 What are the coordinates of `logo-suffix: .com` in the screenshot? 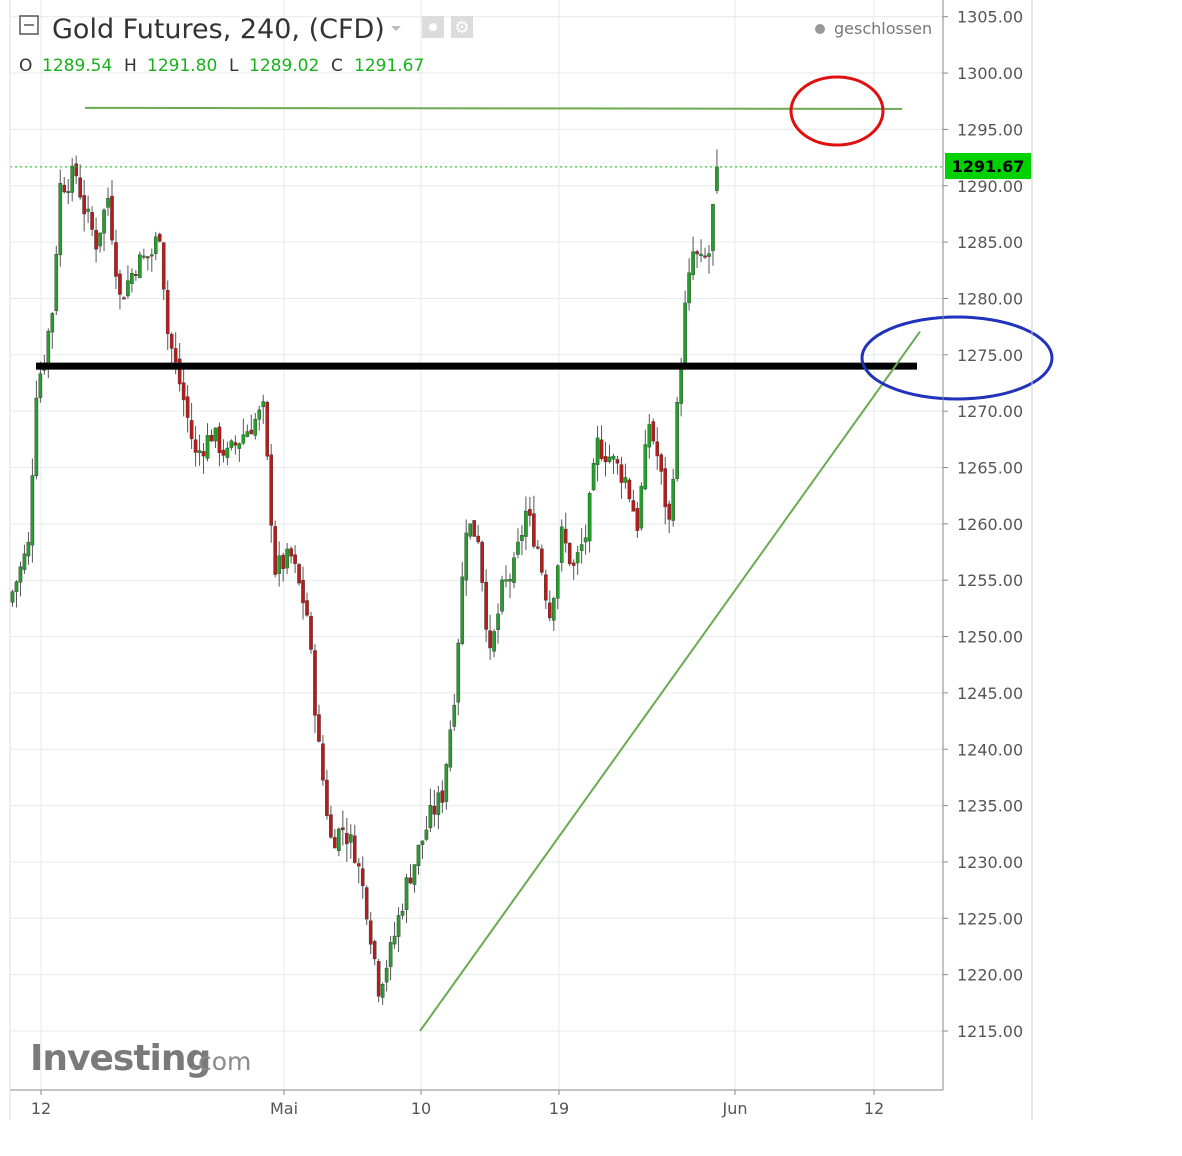 It's located at (220, 1061).